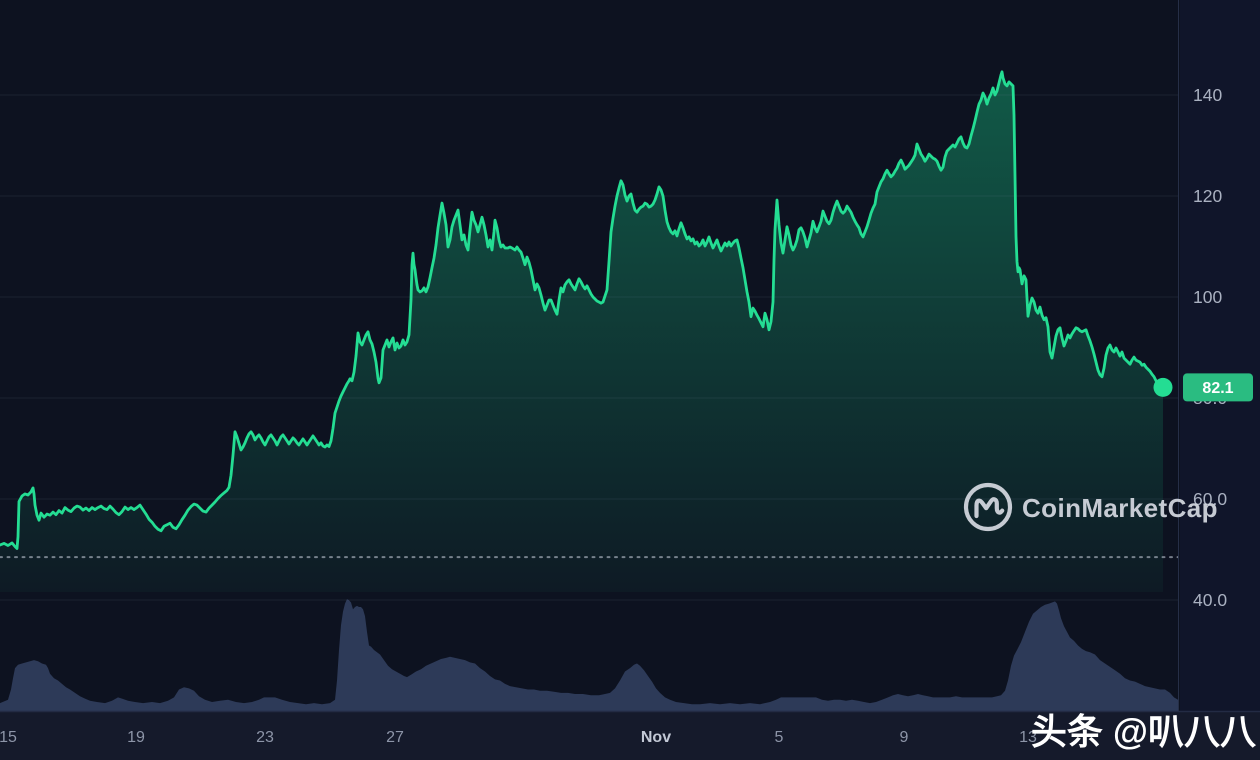  What do you see at coordinates (589, 655) in the screenshot?
I see `volume-series` at bounding box center [589, 655].